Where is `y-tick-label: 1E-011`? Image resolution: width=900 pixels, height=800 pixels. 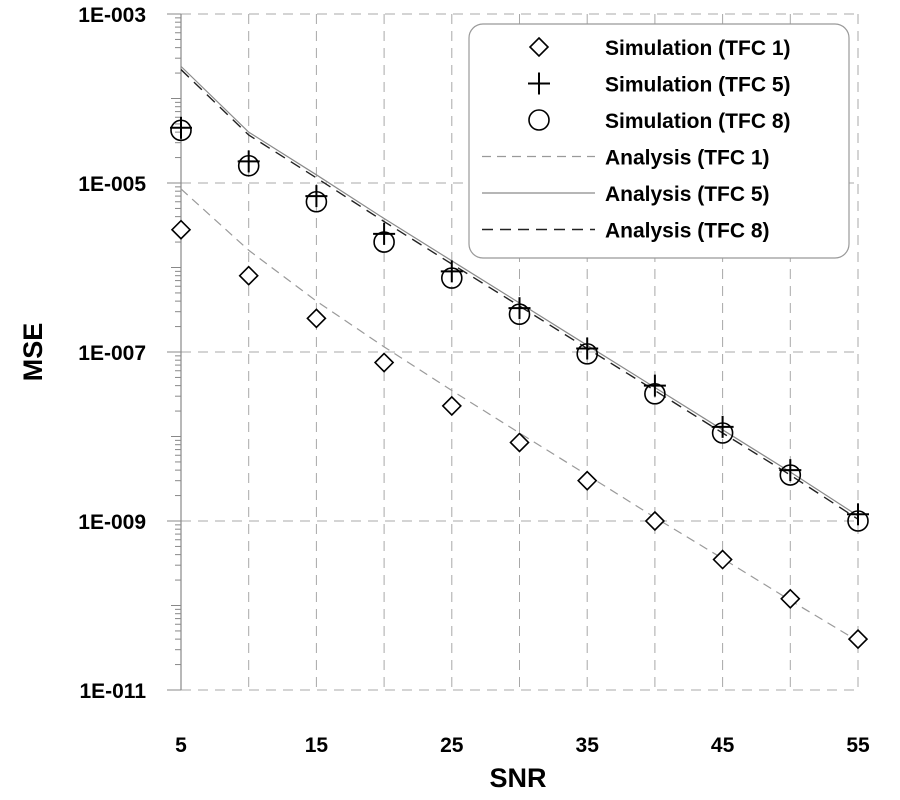 y-tick-label: 1E-011 is located at coordinates (112, 691).